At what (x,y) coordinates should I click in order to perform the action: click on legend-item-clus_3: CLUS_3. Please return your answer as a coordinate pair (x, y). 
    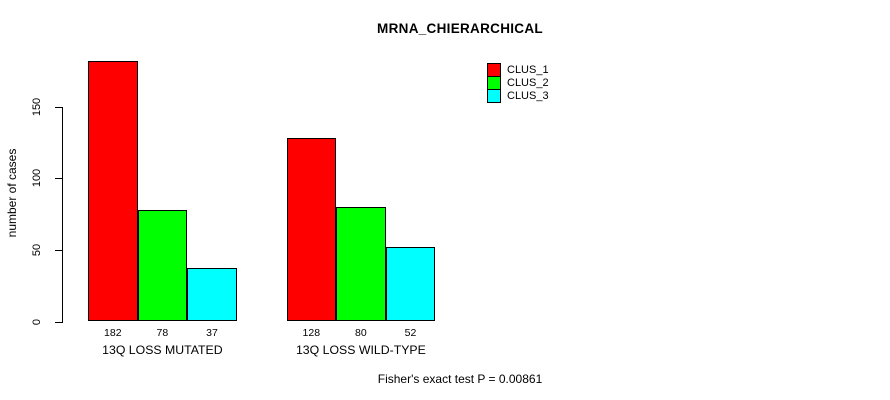
    Looking at the image, I should click on (518, 96).